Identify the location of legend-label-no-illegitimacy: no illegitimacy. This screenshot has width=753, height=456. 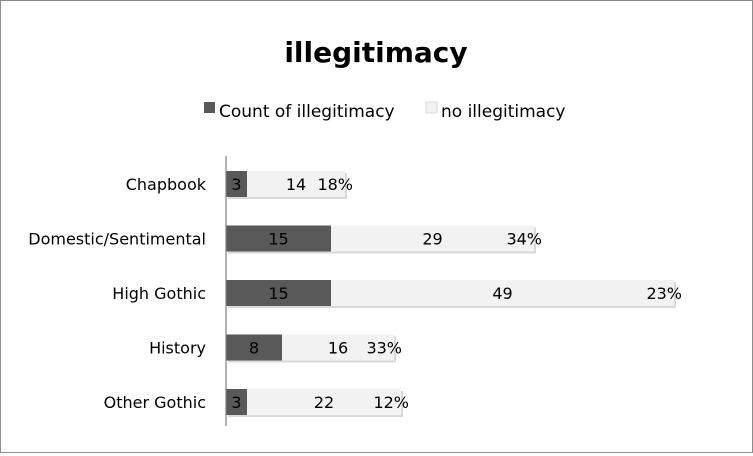
(503, 112).